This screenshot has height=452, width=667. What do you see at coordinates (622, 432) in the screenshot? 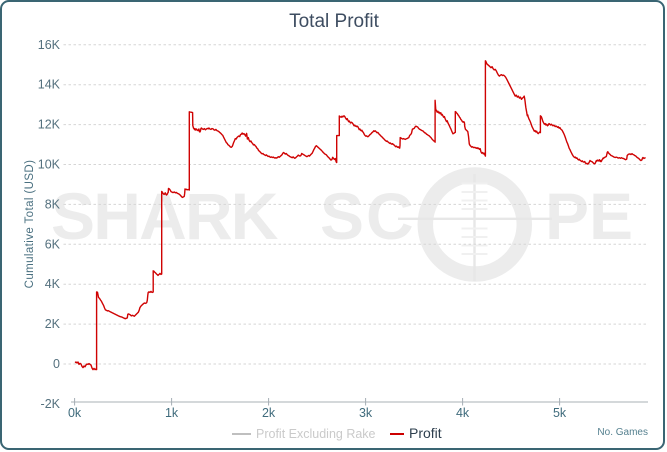
I see `svg-text: No. Games` at bounding box center [622, 432].